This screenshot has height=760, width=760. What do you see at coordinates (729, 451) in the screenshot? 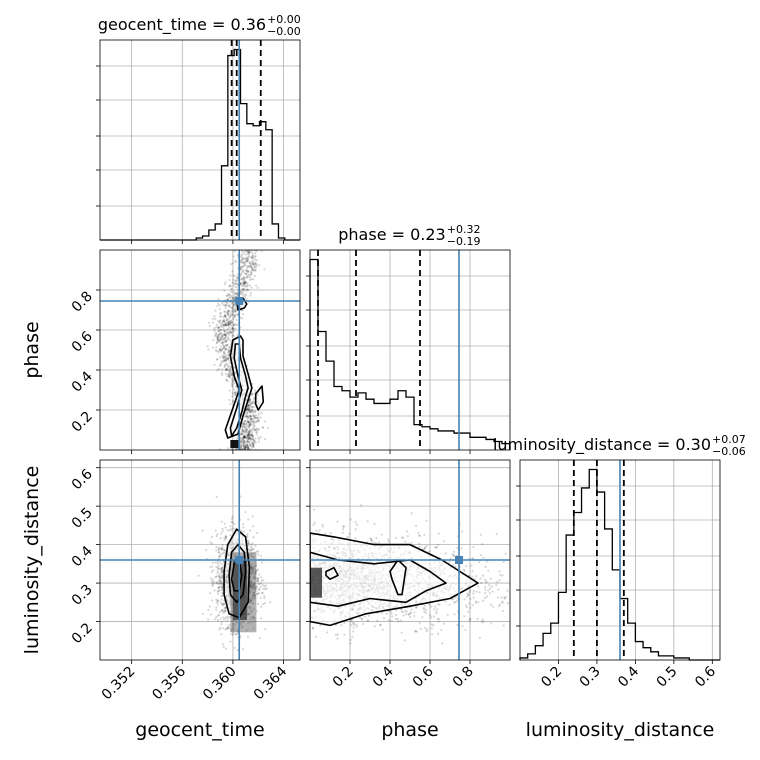
I see `title-minus-error: −0.06` at bounding box center [729, 451].